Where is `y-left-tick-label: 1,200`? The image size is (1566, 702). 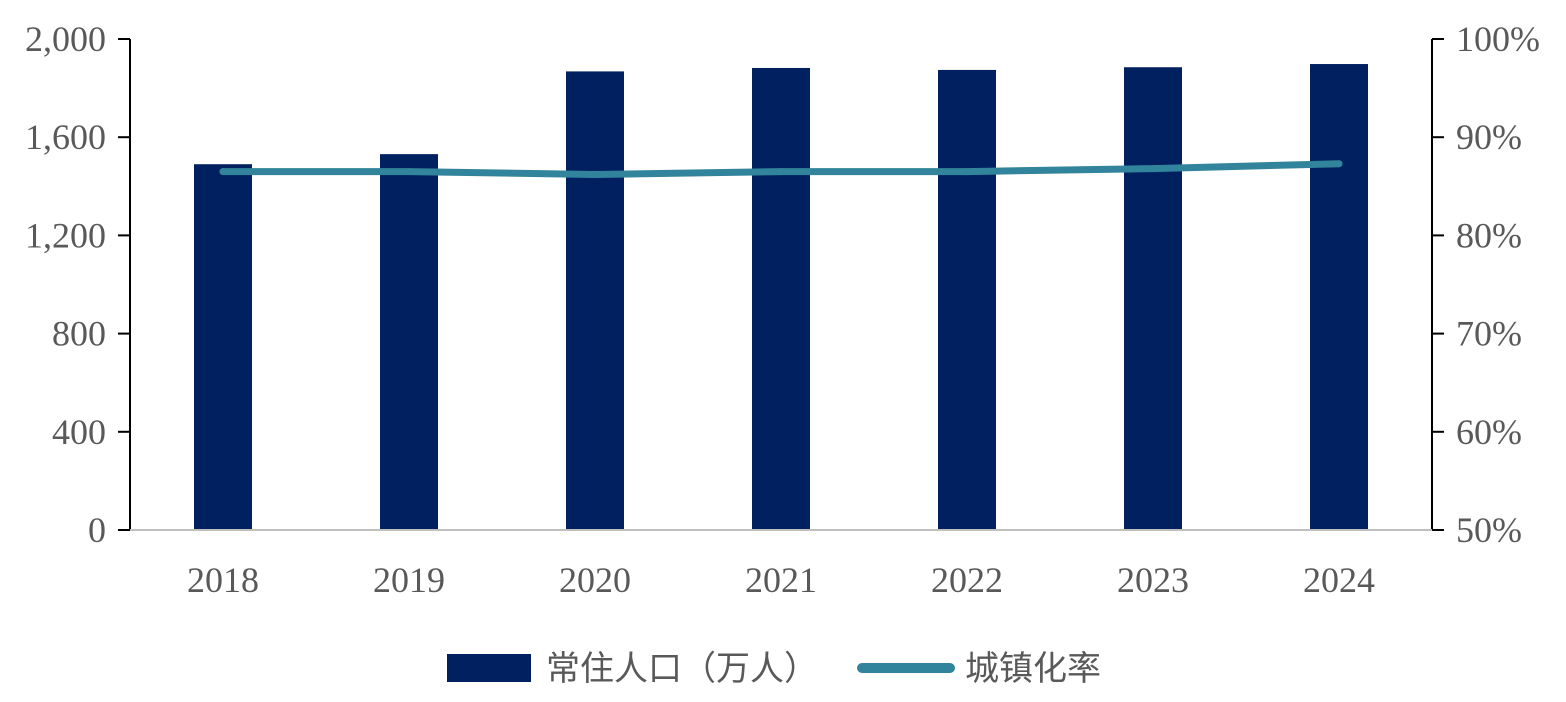 y-left-tick-label: 1,200 is located at coordinates (65, 235).